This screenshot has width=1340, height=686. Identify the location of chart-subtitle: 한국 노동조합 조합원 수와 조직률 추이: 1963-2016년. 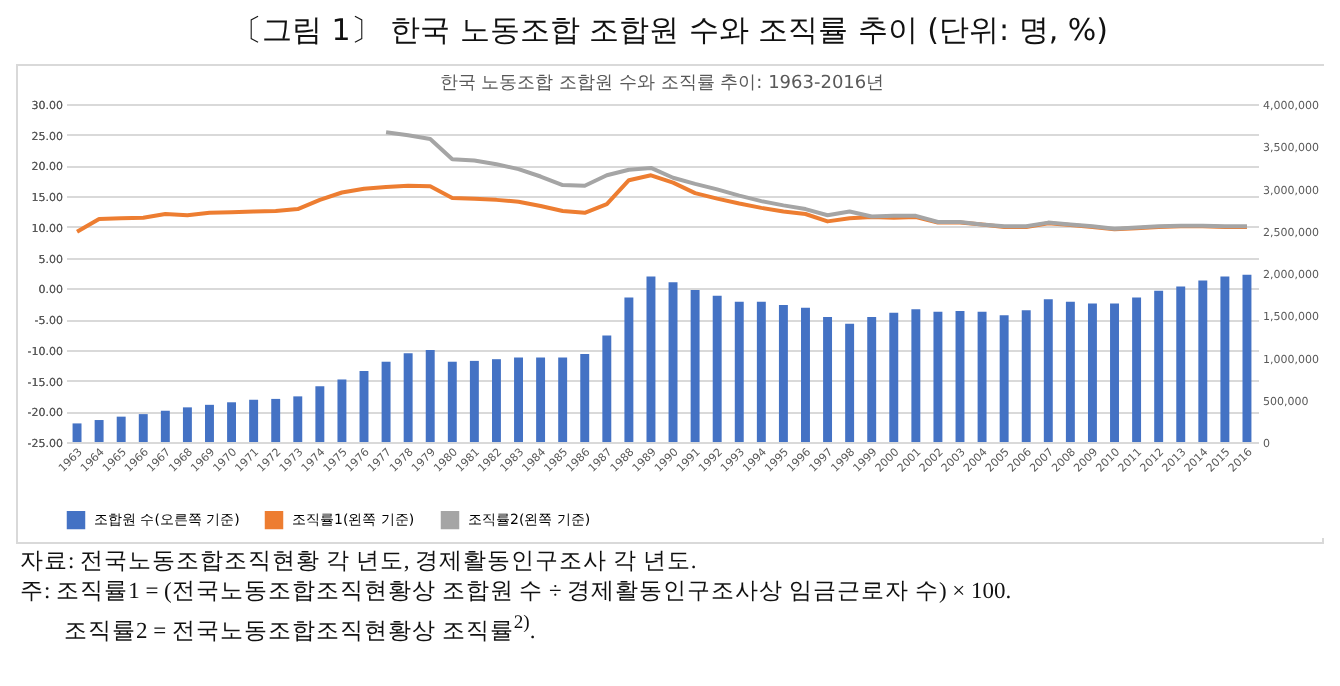
(662, 84).